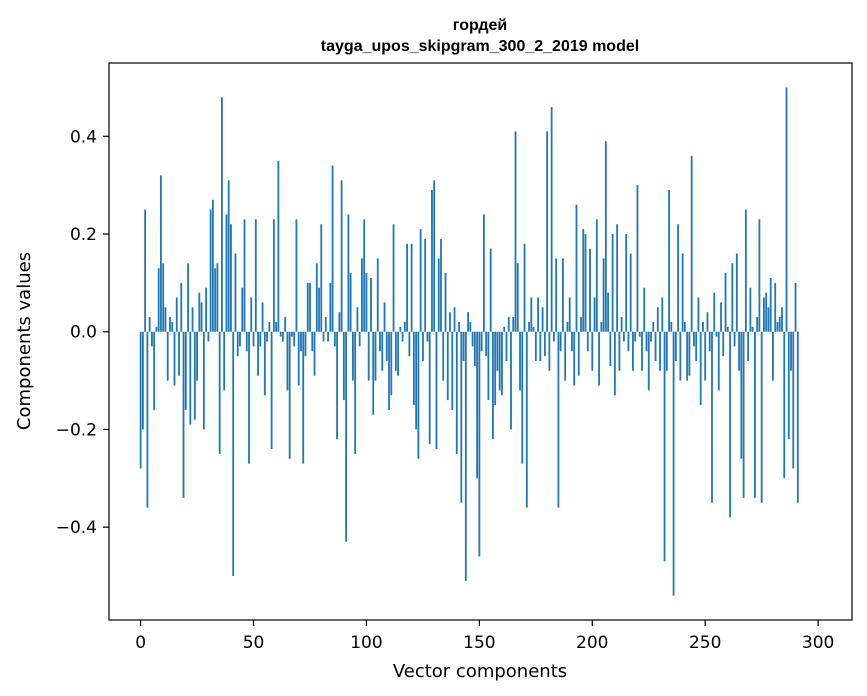 The width and height of the screenshot is (867, 696). Describe the element at coordinates (705, 643) in the screenshot. I see `x-tick-label: 250` at that location.